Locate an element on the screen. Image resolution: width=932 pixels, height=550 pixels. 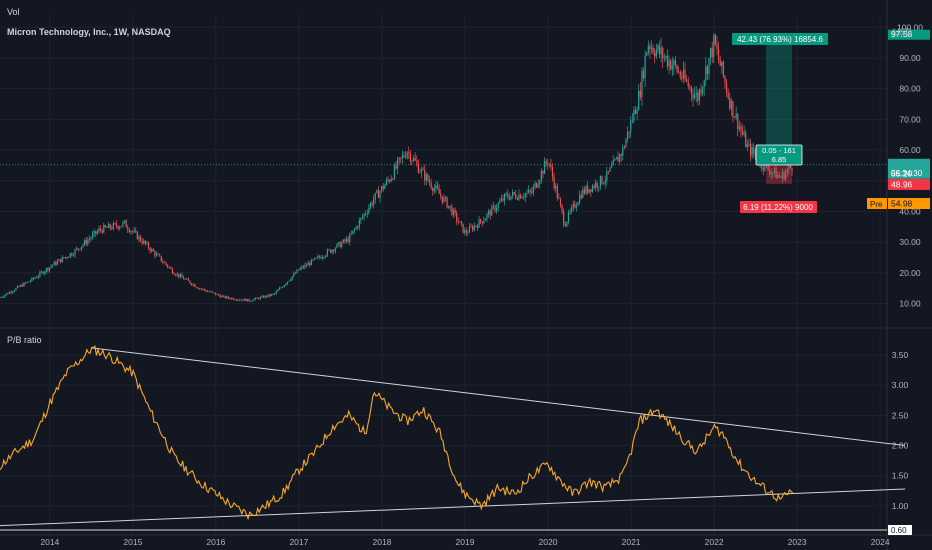
position-profit-zone is located at coordinates (779, 99).